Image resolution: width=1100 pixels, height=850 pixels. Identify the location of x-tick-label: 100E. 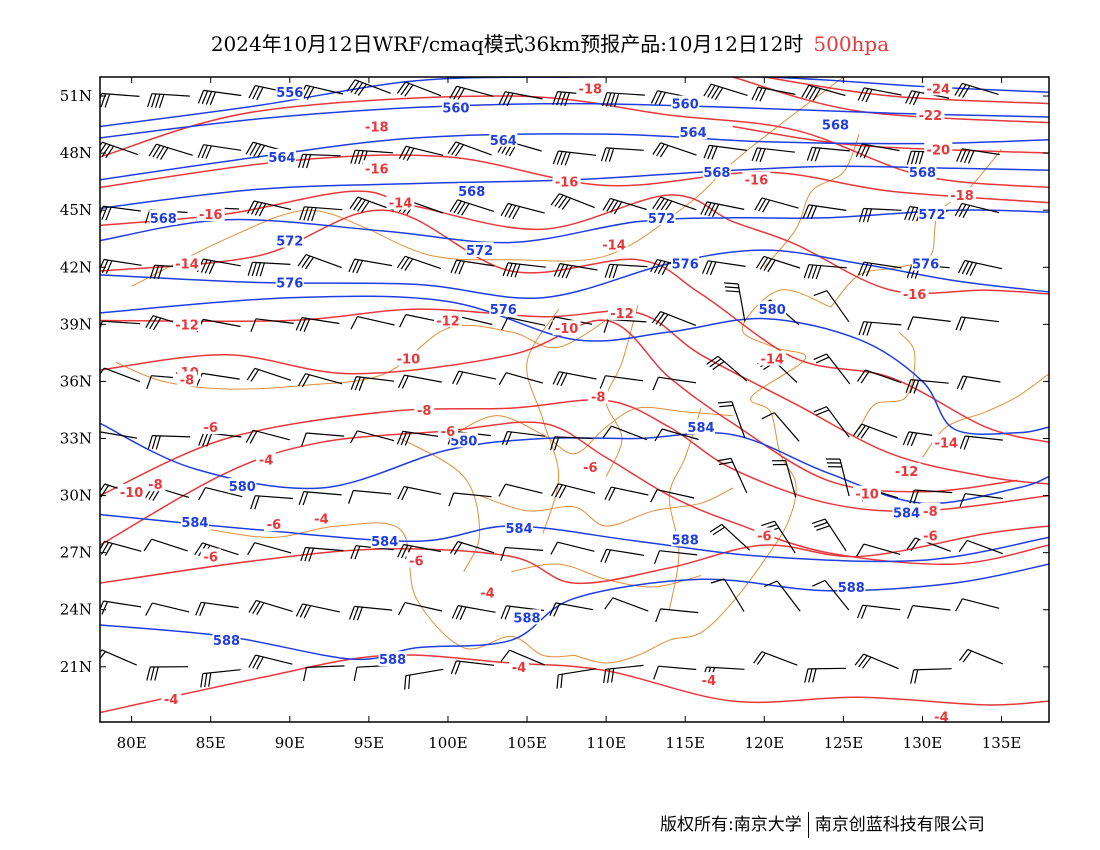
(448, 743).